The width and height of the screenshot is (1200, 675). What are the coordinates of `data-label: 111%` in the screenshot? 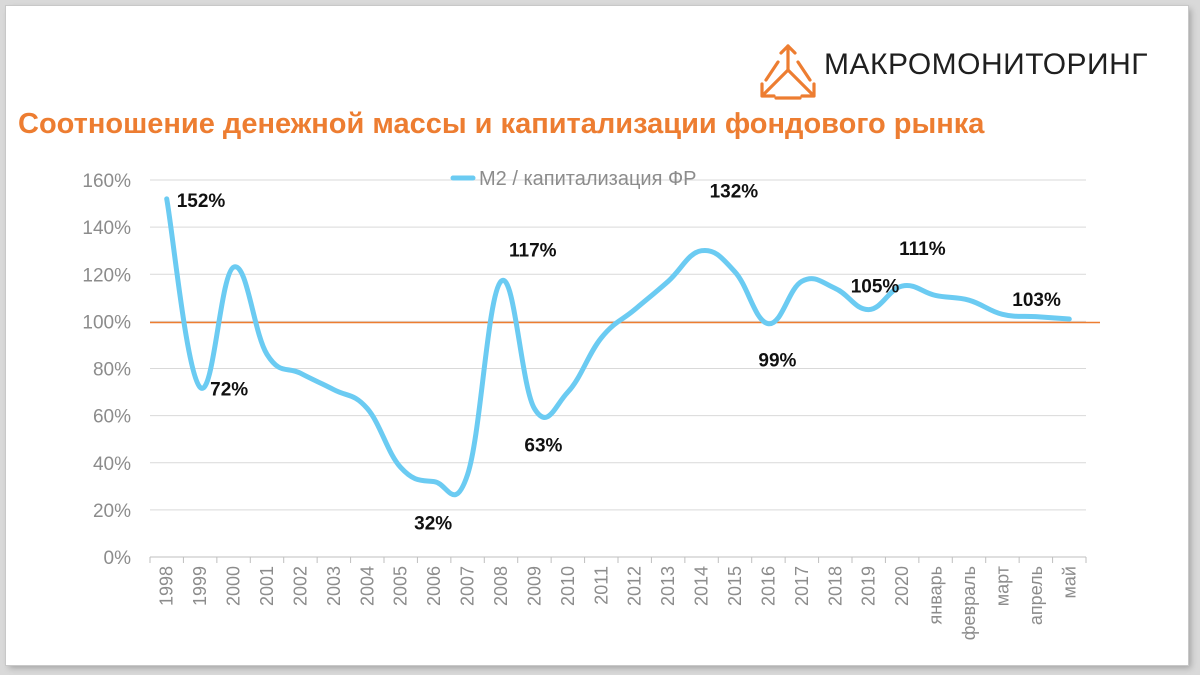 It's located at (922, 249).